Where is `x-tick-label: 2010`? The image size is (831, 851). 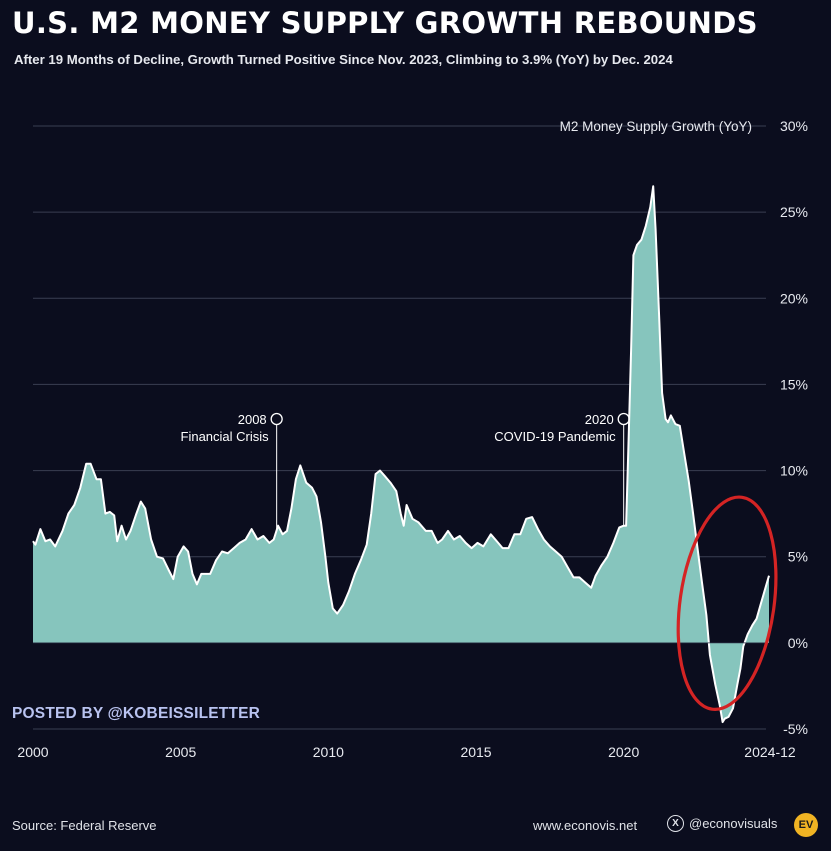
x-tick-label: 2010 is located at coordinates (328, 752).